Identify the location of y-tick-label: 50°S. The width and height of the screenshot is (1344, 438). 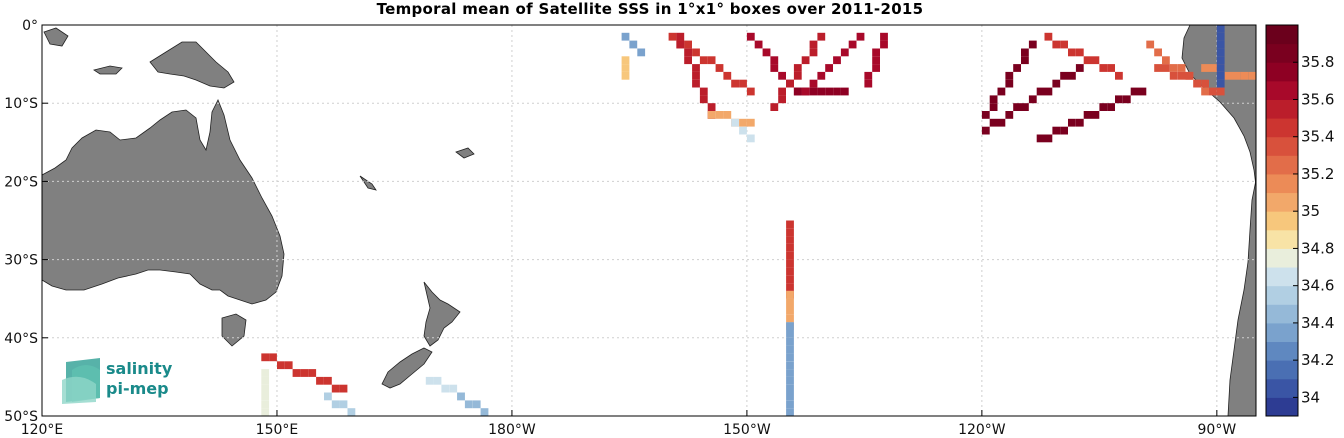
(21, 417).